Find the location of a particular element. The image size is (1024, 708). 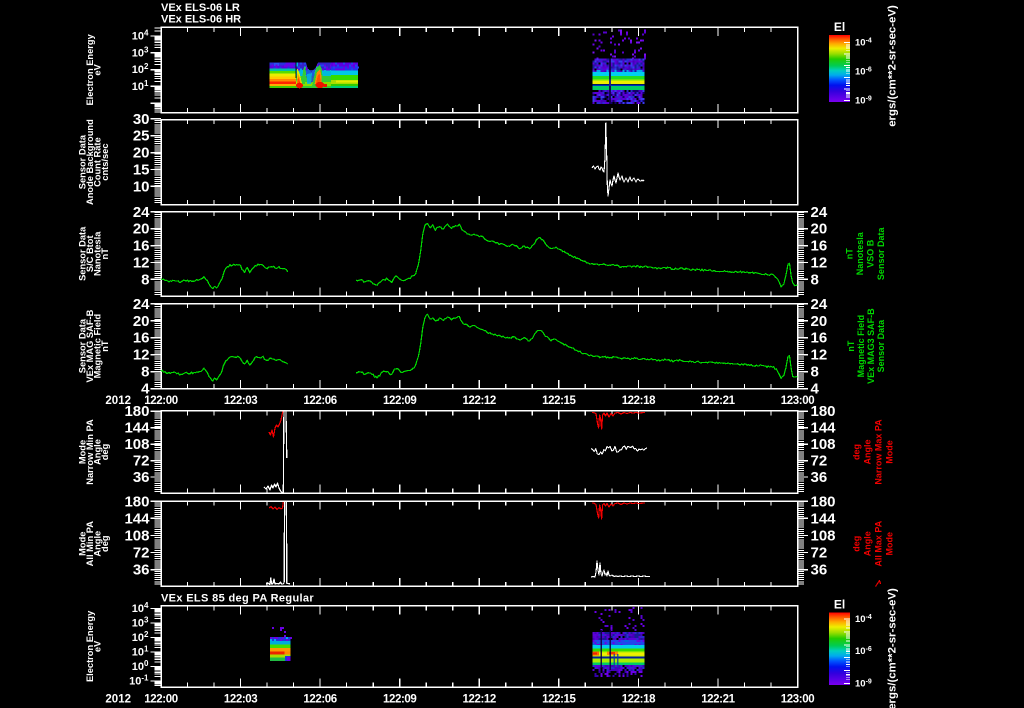

svg-text: Nanotesla is located at coordinates (98, 253).